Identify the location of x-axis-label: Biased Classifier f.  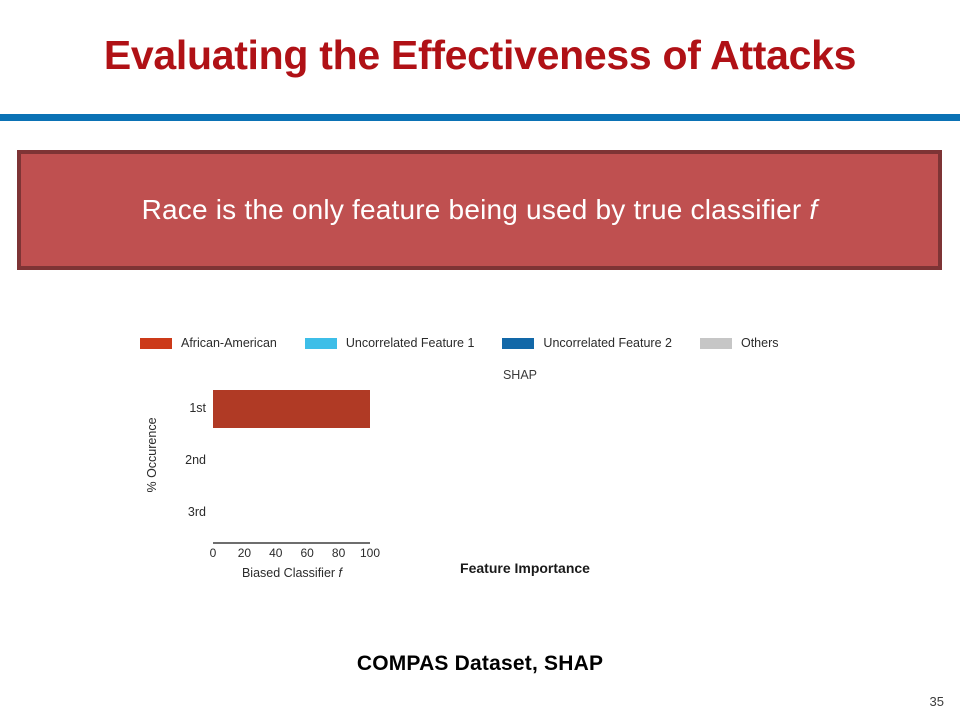
(292, 573).